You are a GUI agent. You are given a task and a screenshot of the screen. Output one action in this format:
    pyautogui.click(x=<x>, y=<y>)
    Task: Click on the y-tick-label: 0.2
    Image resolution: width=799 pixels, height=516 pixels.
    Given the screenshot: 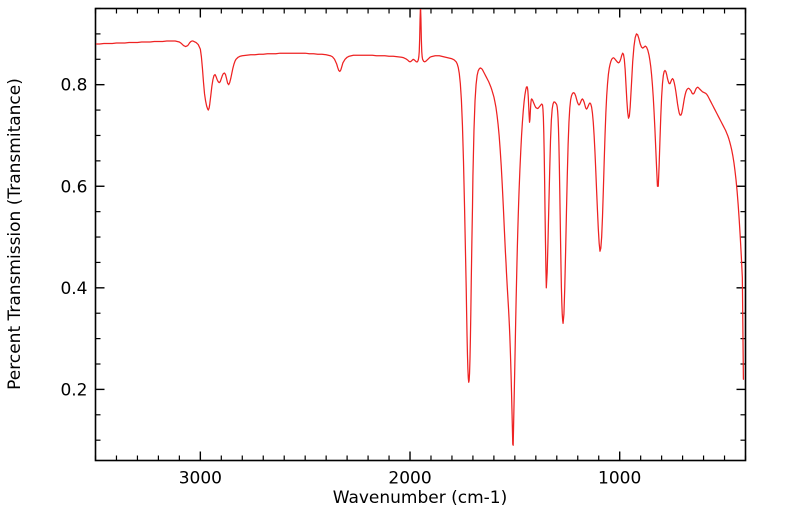 What is the action you would take?
    pyautogui.click(x=73, y=390)
    